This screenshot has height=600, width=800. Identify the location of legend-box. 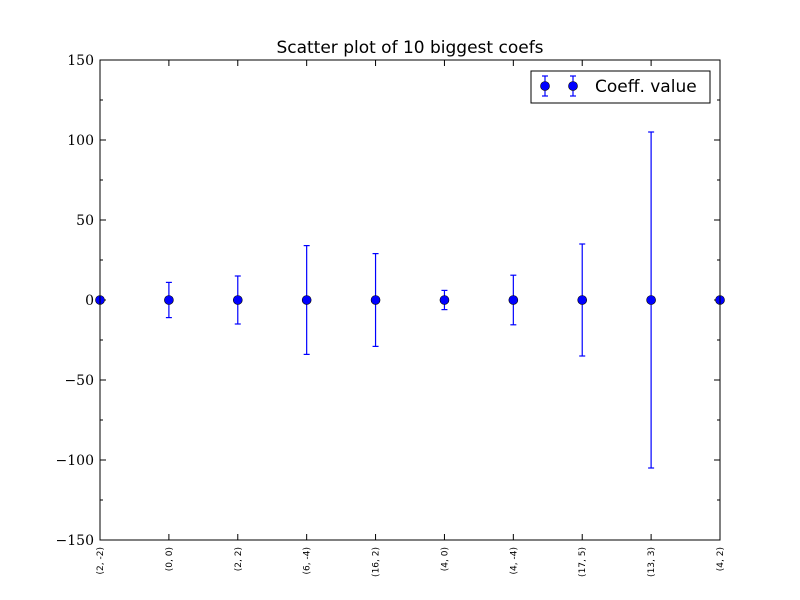
(620, 87).